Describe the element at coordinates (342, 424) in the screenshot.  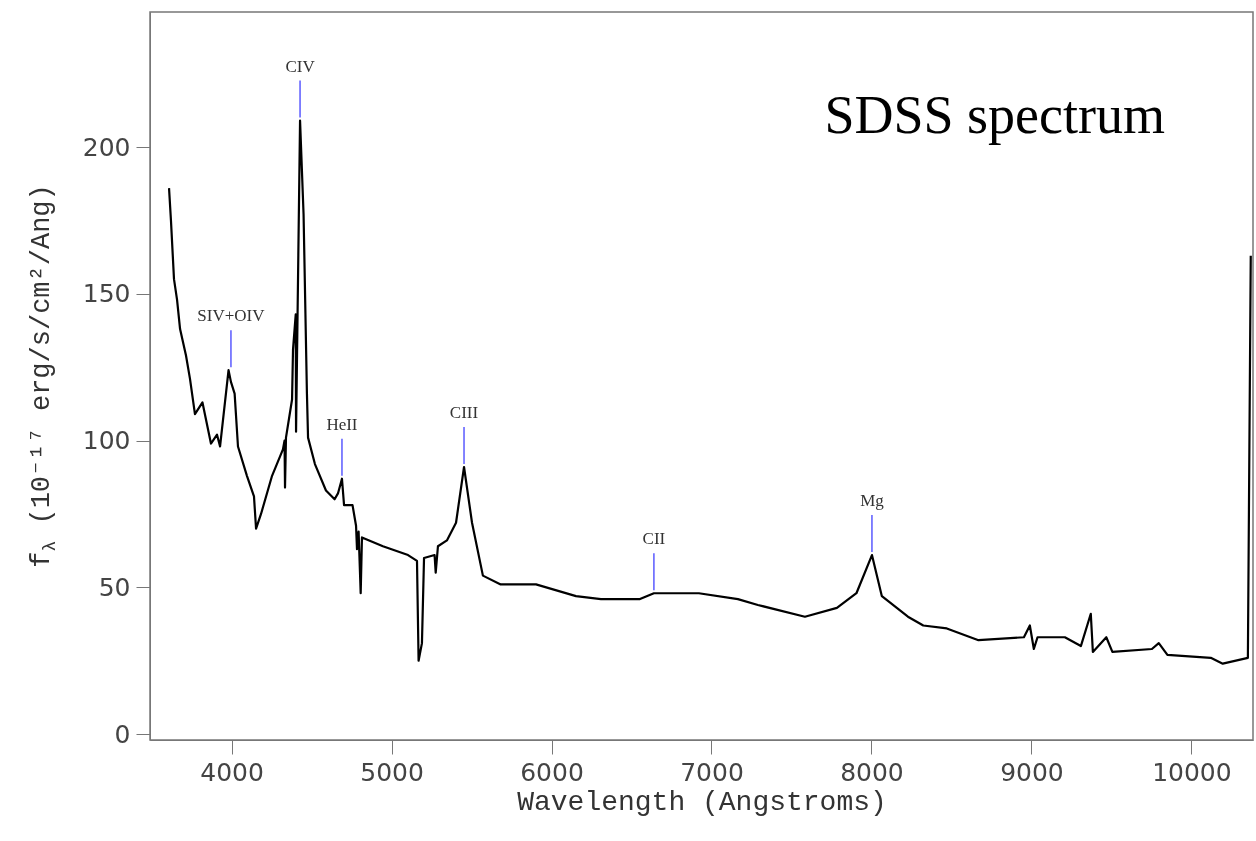
I see `annotation: HeII` at that location.